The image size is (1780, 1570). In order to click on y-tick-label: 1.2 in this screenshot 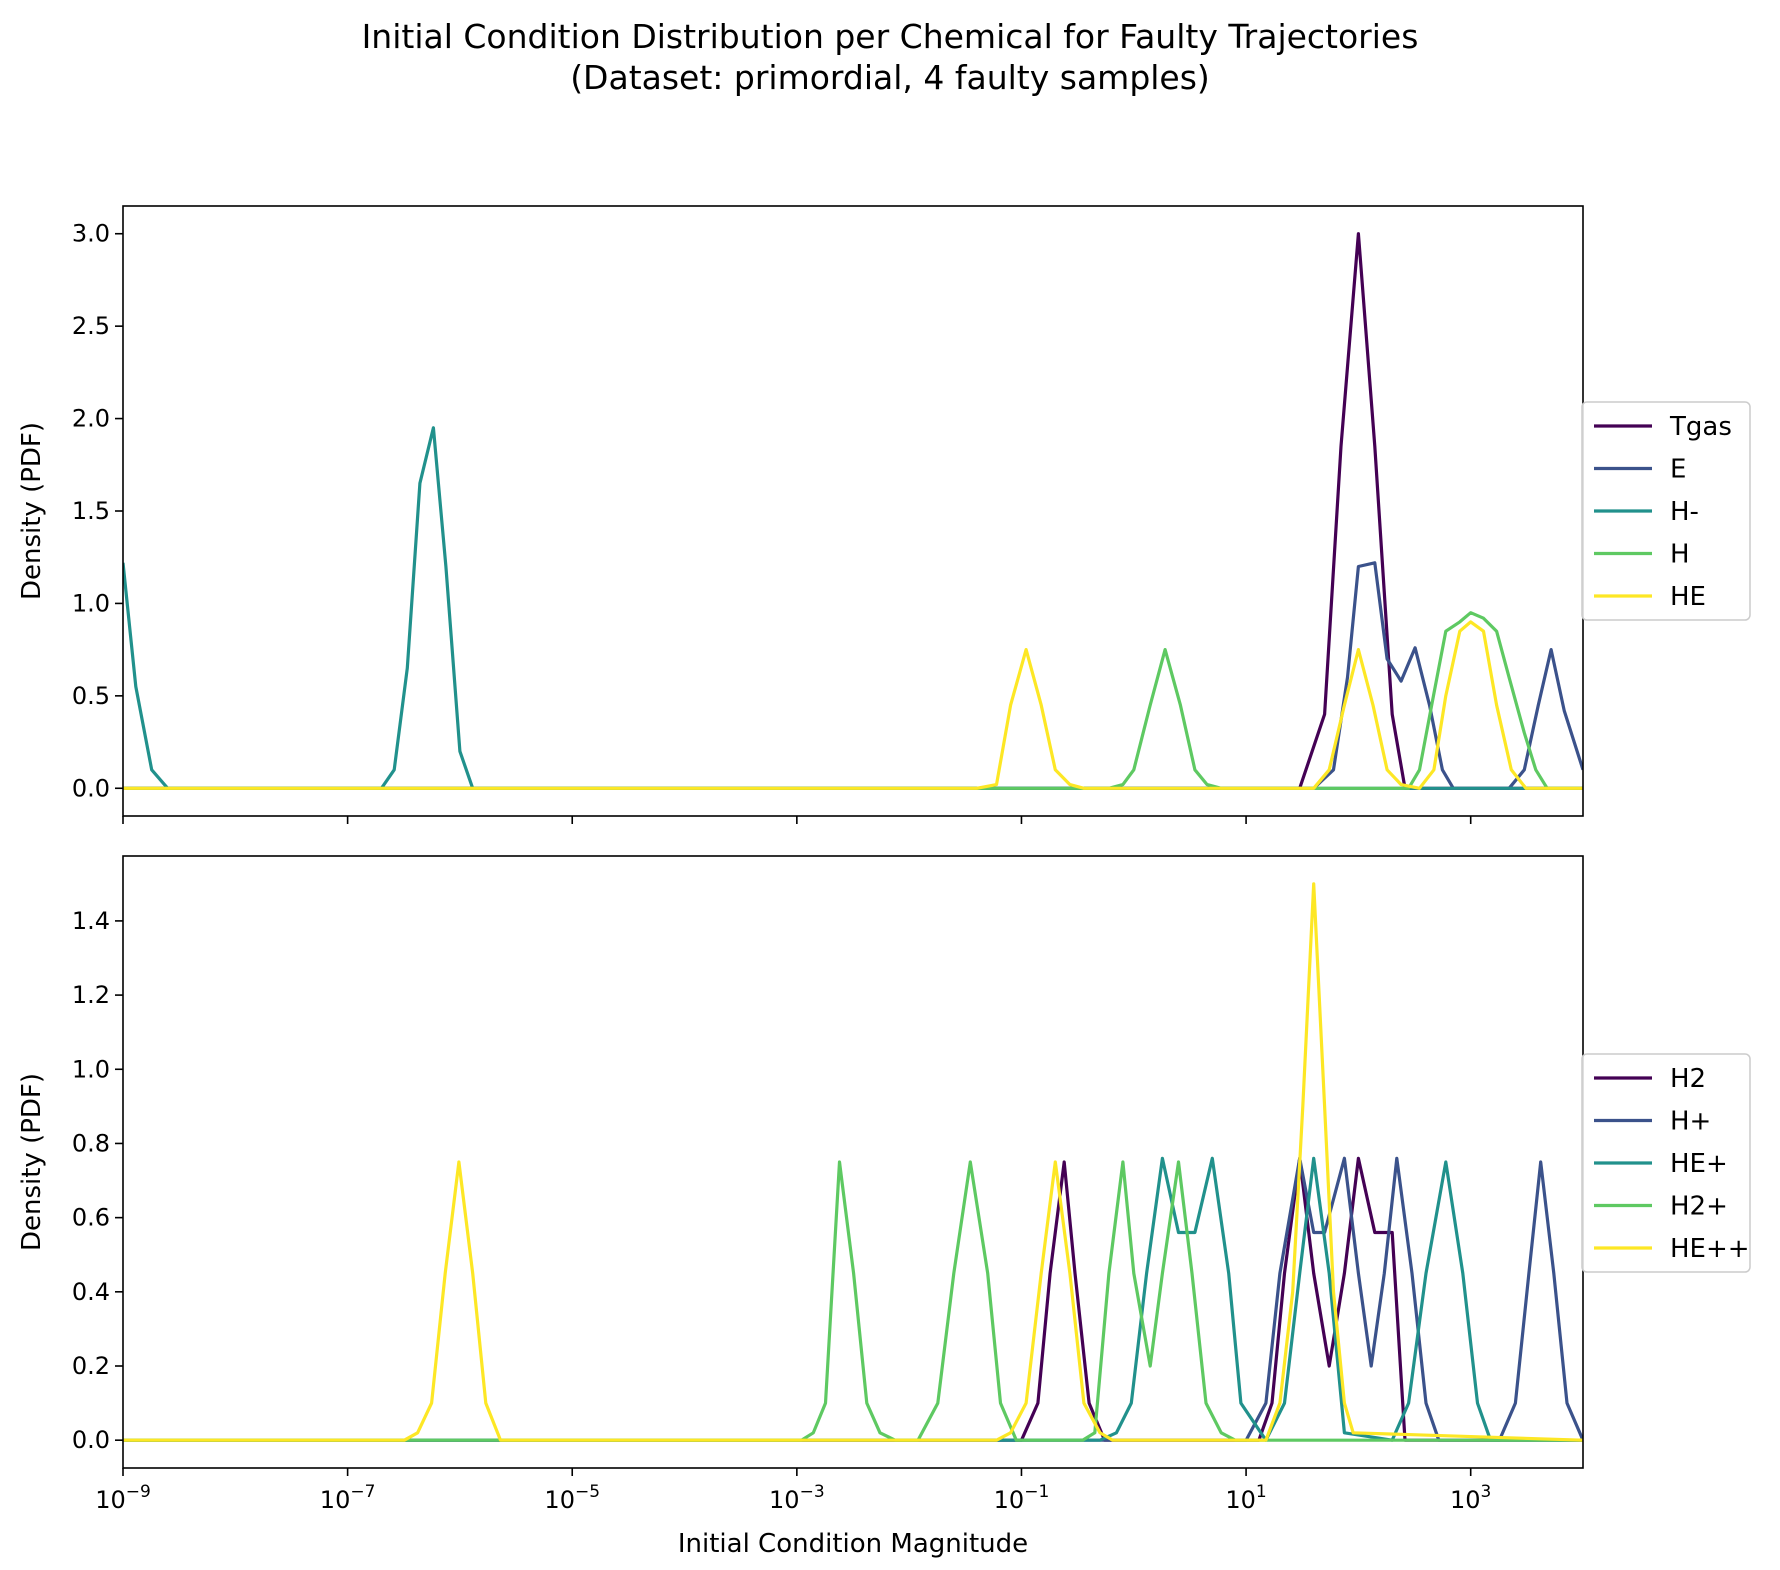, I will do `click(91, 995)`.